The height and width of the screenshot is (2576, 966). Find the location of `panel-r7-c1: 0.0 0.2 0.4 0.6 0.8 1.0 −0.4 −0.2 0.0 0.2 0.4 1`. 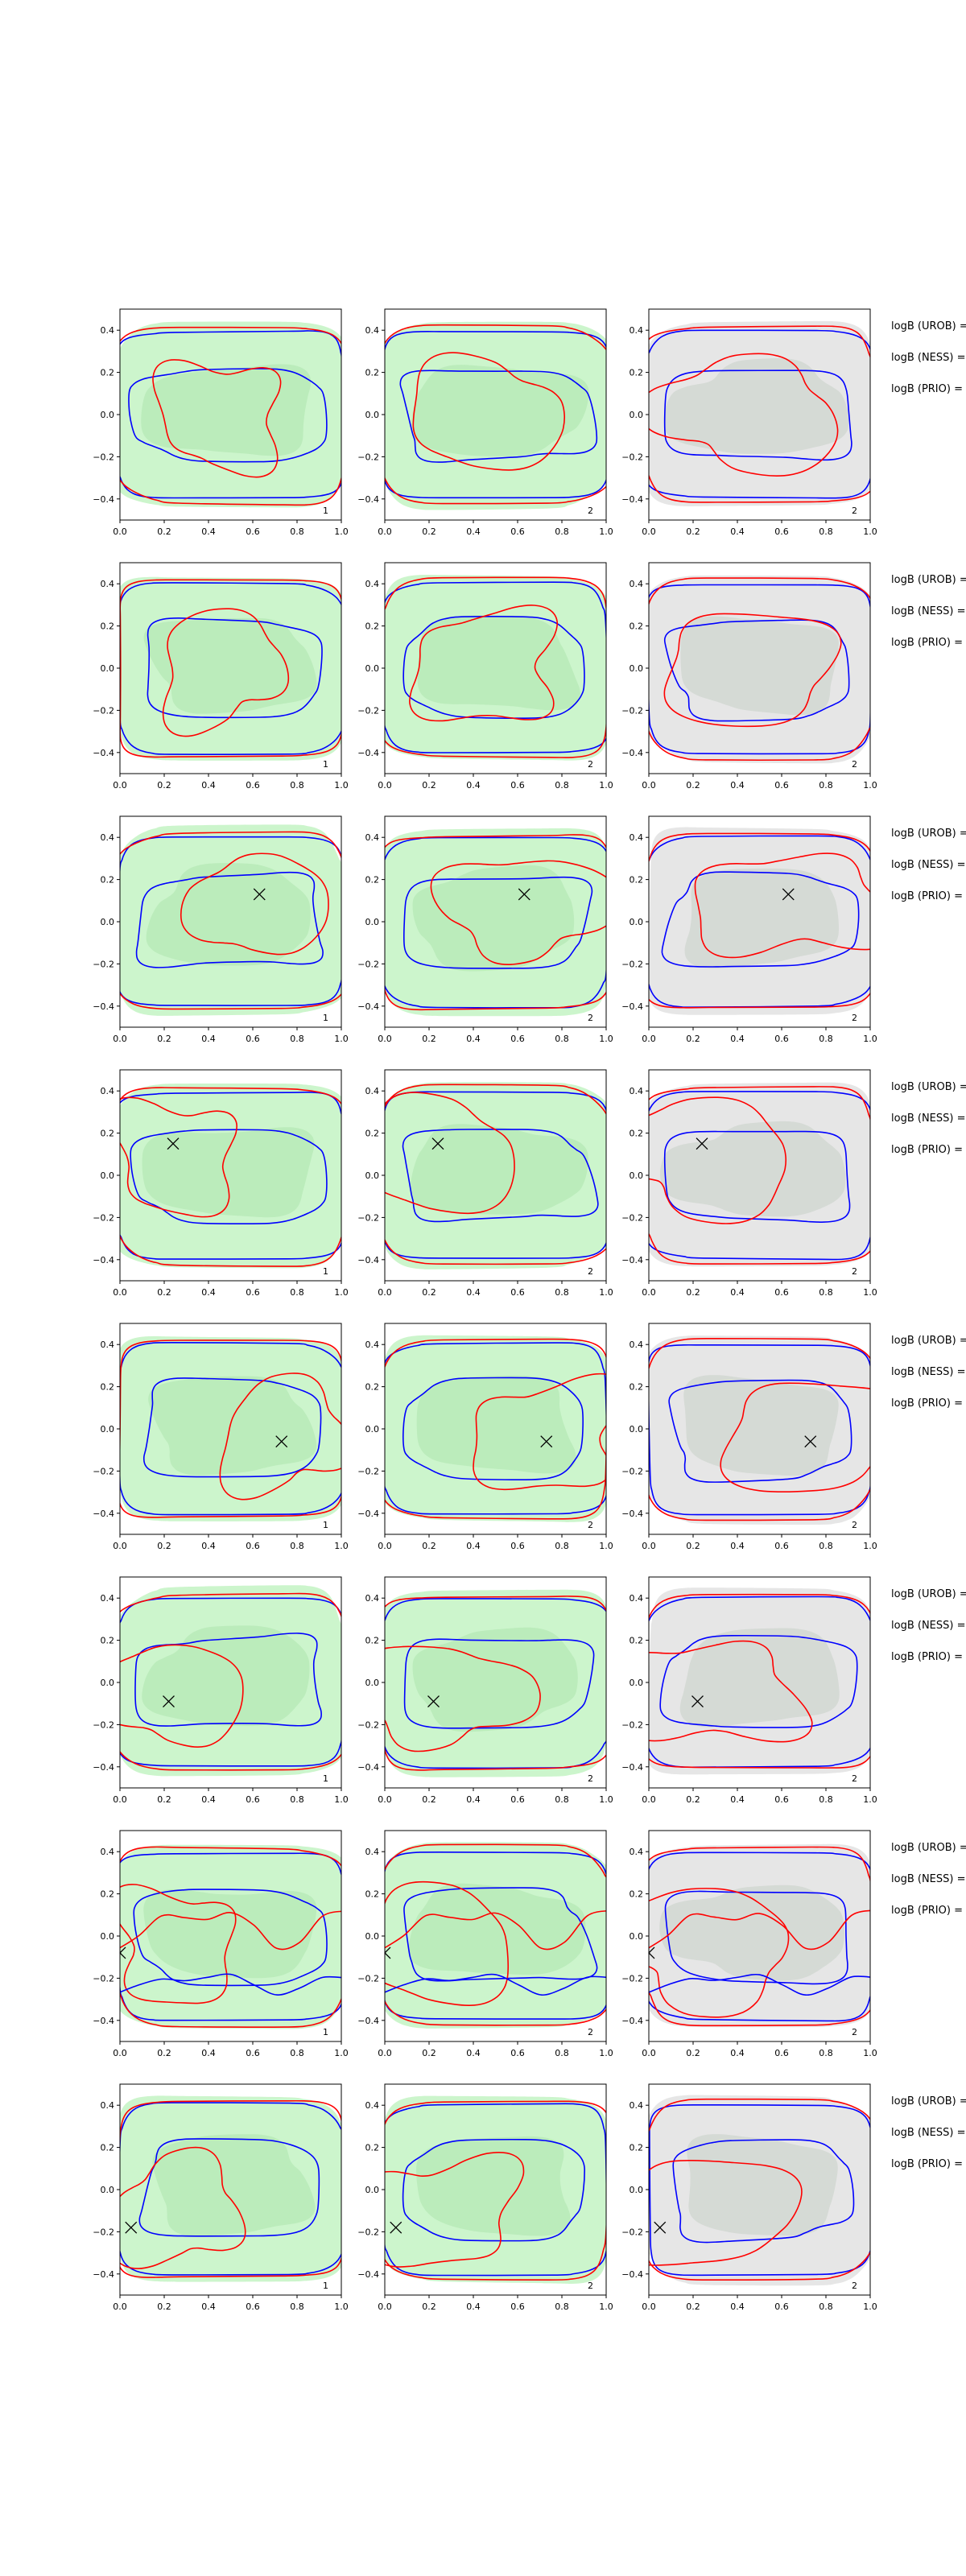

panel-r7-c1: 0.0 0.2 0.4 0.6 0.8 1.0 −0.4 −0.2 0.0 0.2 0.4 1 is located at coordinates (221, 1944).